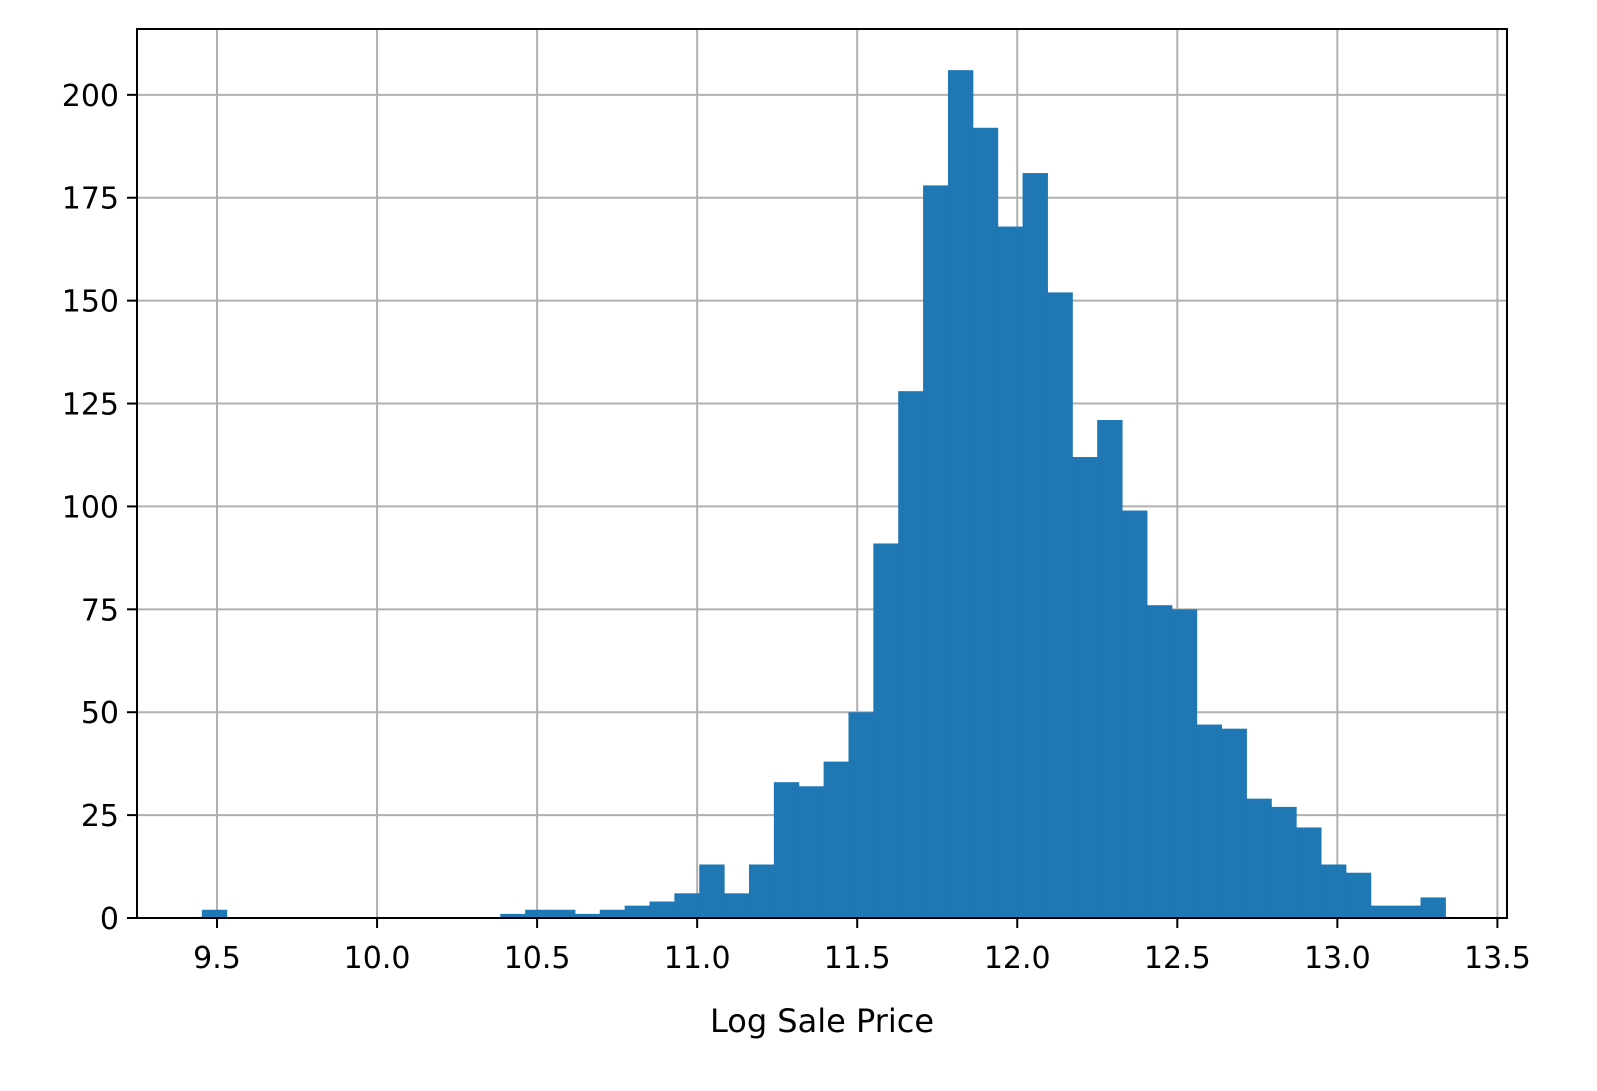 The width and height of the screenshot is (1597, 1091). I want to click on y-tick-label: 125, so click(90, 405).